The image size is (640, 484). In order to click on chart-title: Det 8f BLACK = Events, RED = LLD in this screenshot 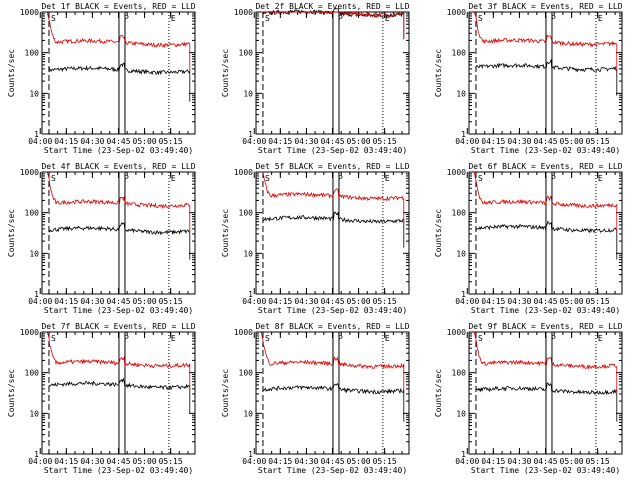, I will do `click(332, 326)`.